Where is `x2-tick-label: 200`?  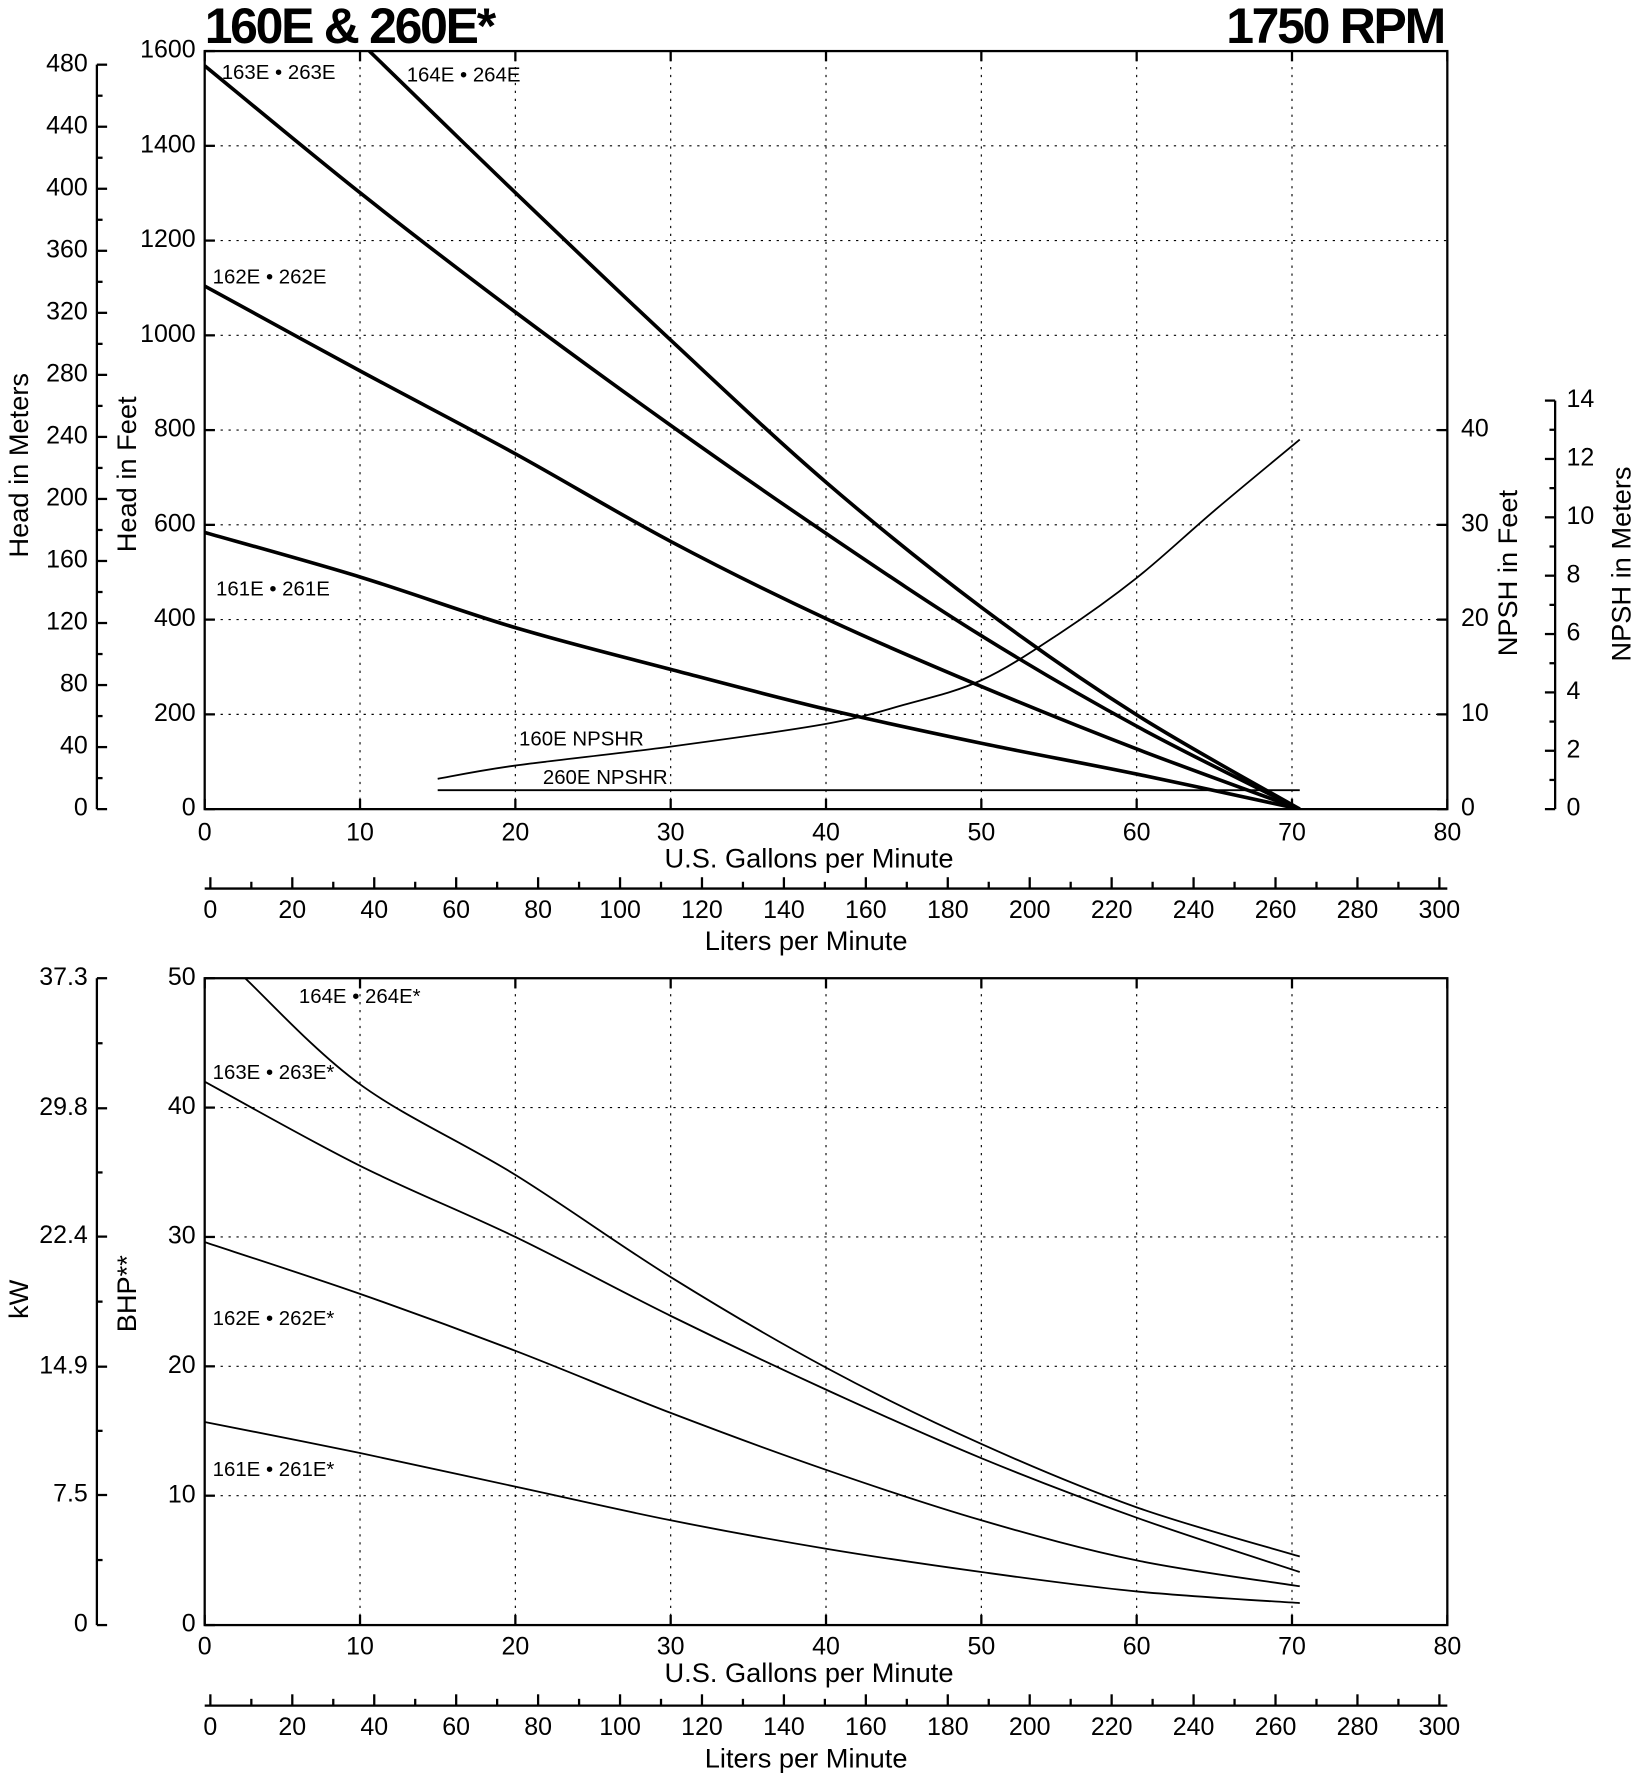 x2-tick-label: 200 is located at coordinates (1030, 910).